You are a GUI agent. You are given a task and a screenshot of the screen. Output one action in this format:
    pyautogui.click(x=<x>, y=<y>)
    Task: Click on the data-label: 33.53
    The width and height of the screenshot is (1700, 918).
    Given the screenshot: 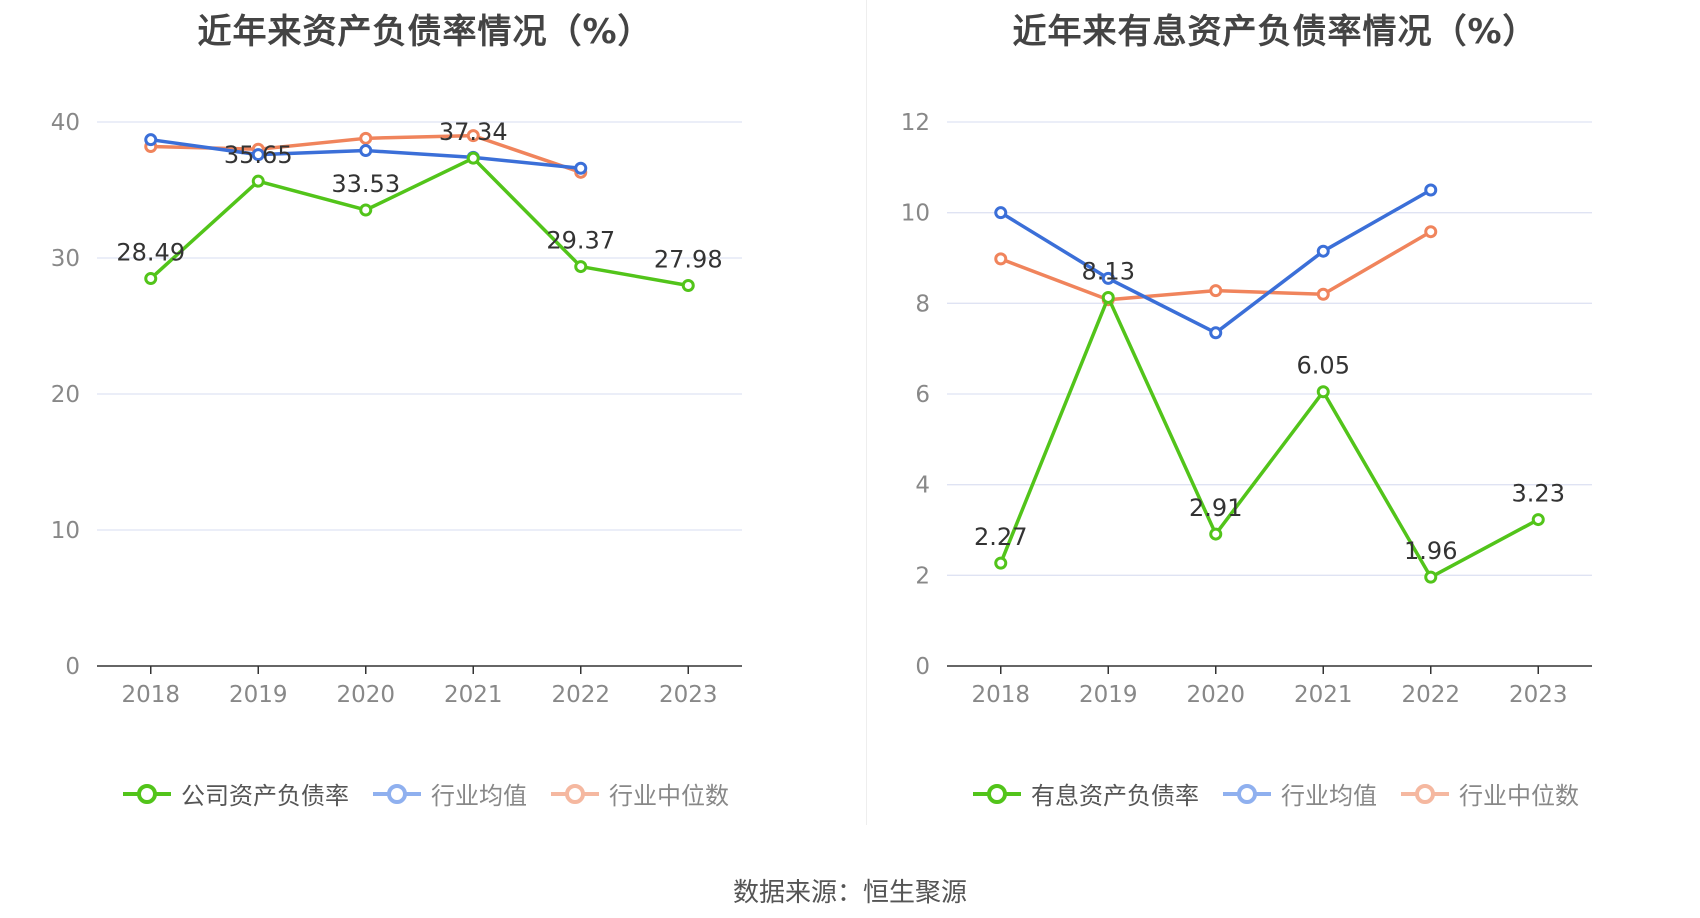 What is the action you would take?
    pyautogui.click(x=365, y=184)
    